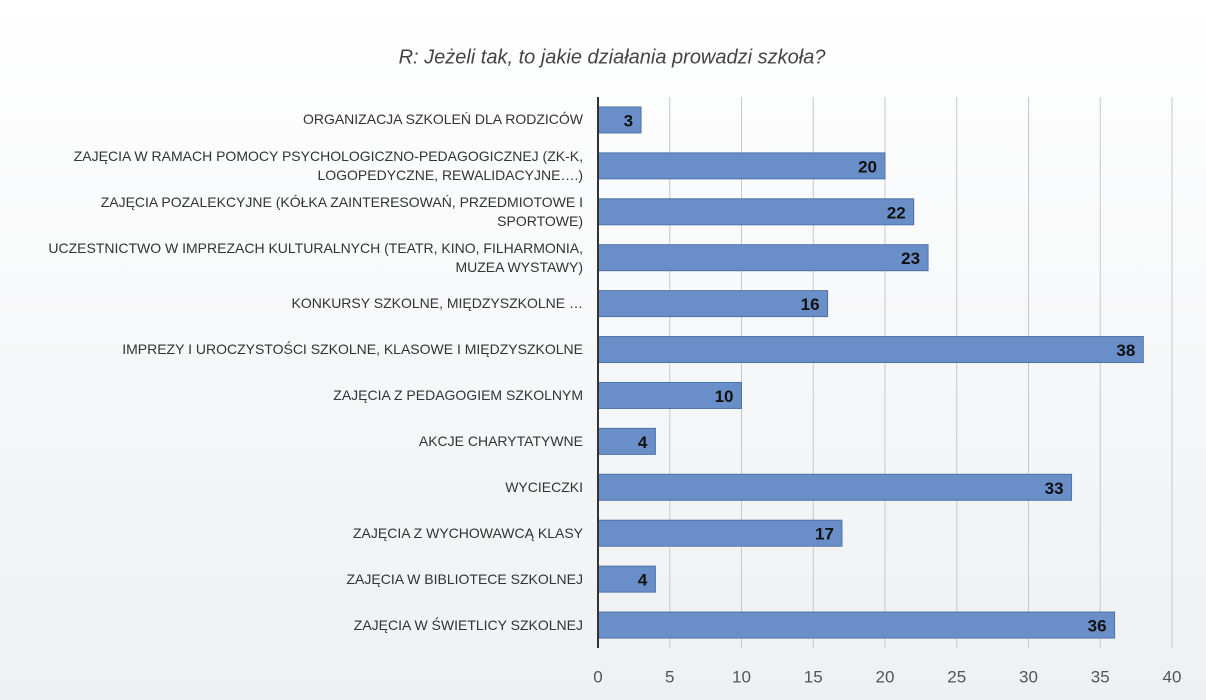  I want to click on data-label: 23, so click(910, 258).